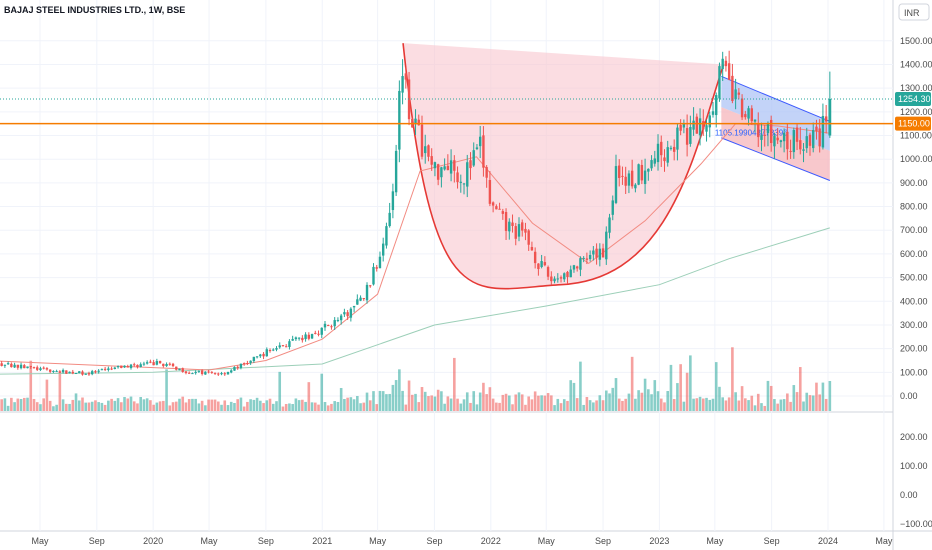 The image size is (932, 550). What do you see at coordinates (830, 396) in the screenshot?
I see `last-volume-bar` at bounding box center [830, 396].